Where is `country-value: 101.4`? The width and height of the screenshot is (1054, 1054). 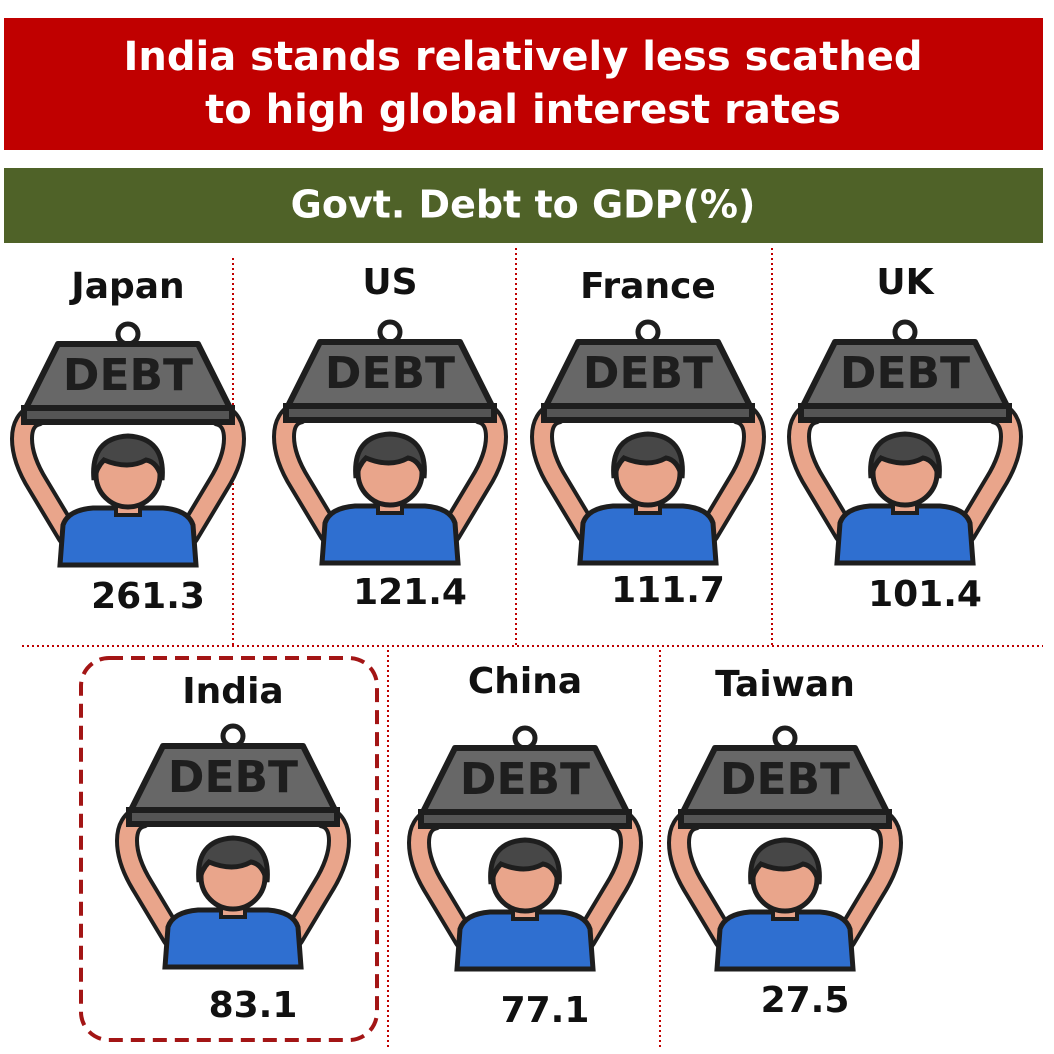 country-value: 101.4 is located at coordinates (925, 594).